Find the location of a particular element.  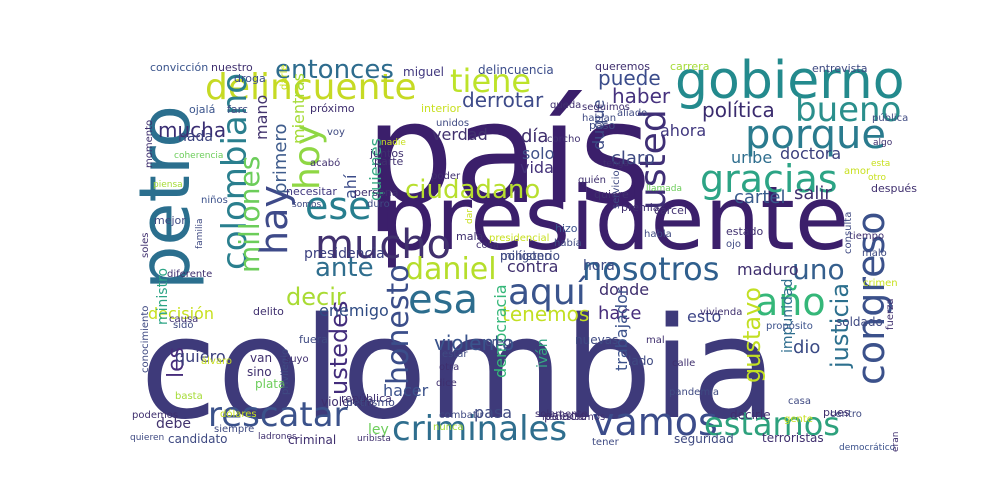

word-dio: dio is located at coordinates (807, 347).